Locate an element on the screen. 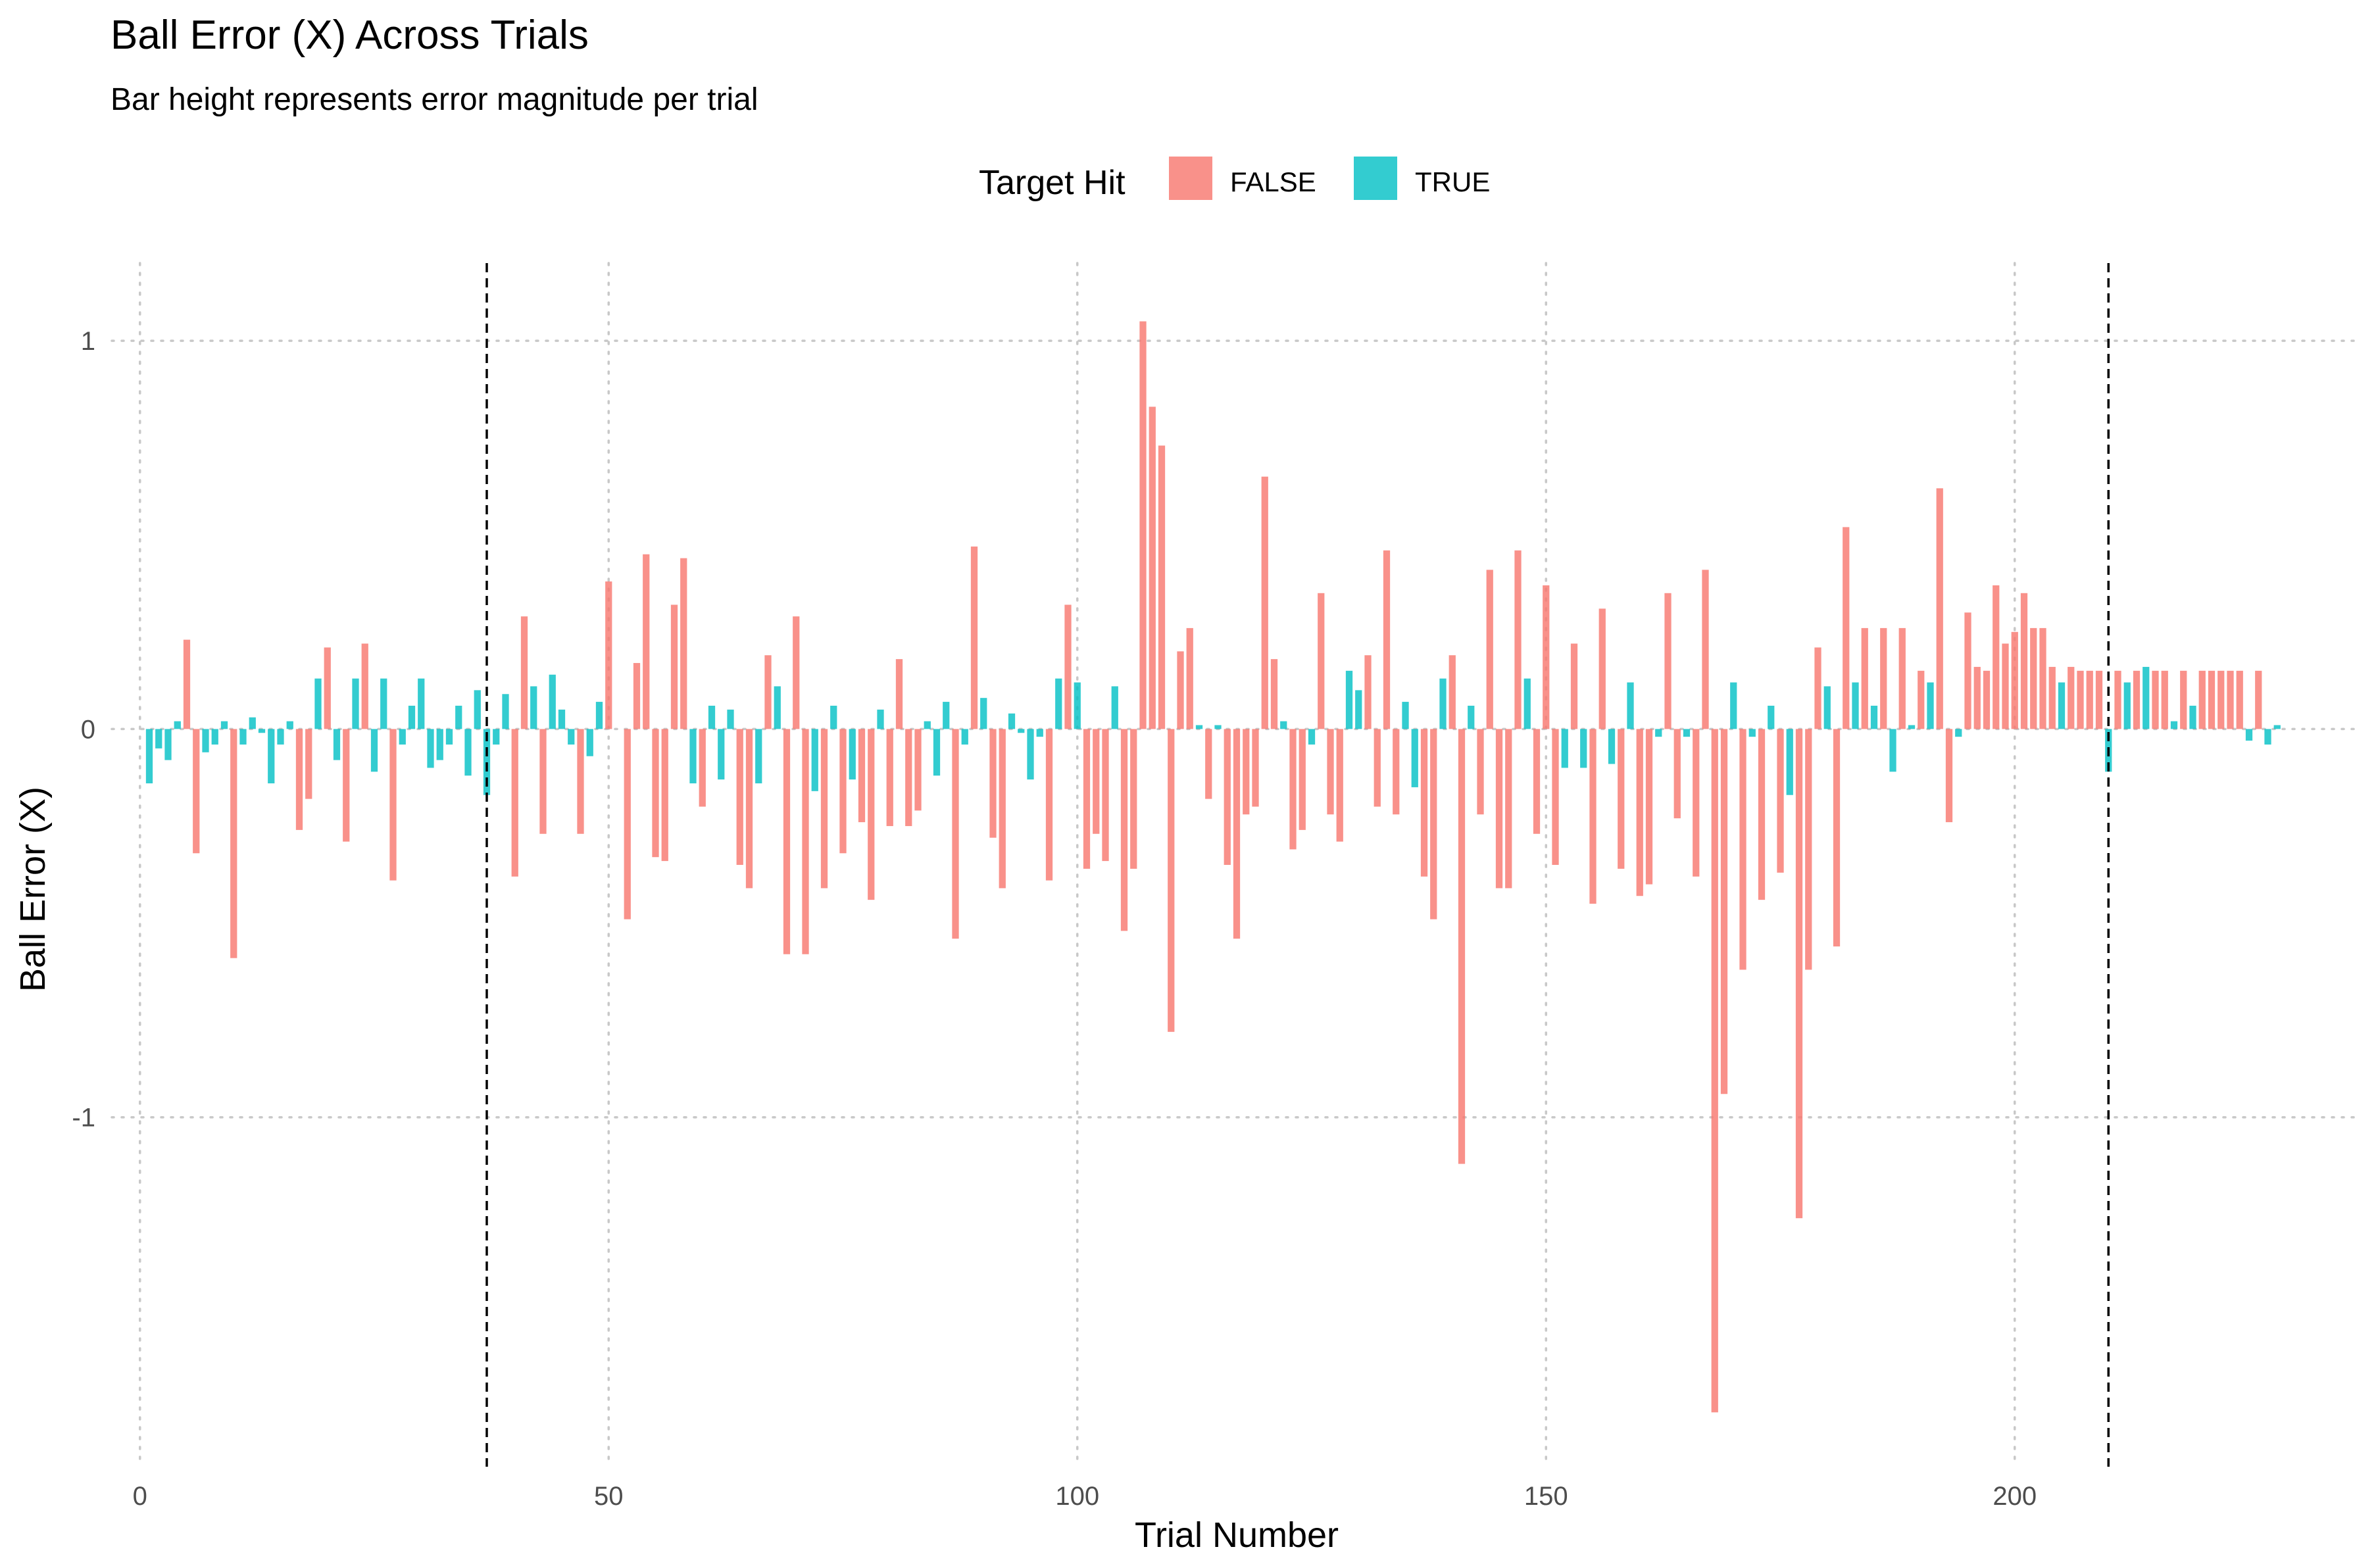 This screenshot has height=1568, width=2378. x-tick-label: 0 is located at coordinates (140, 1496).